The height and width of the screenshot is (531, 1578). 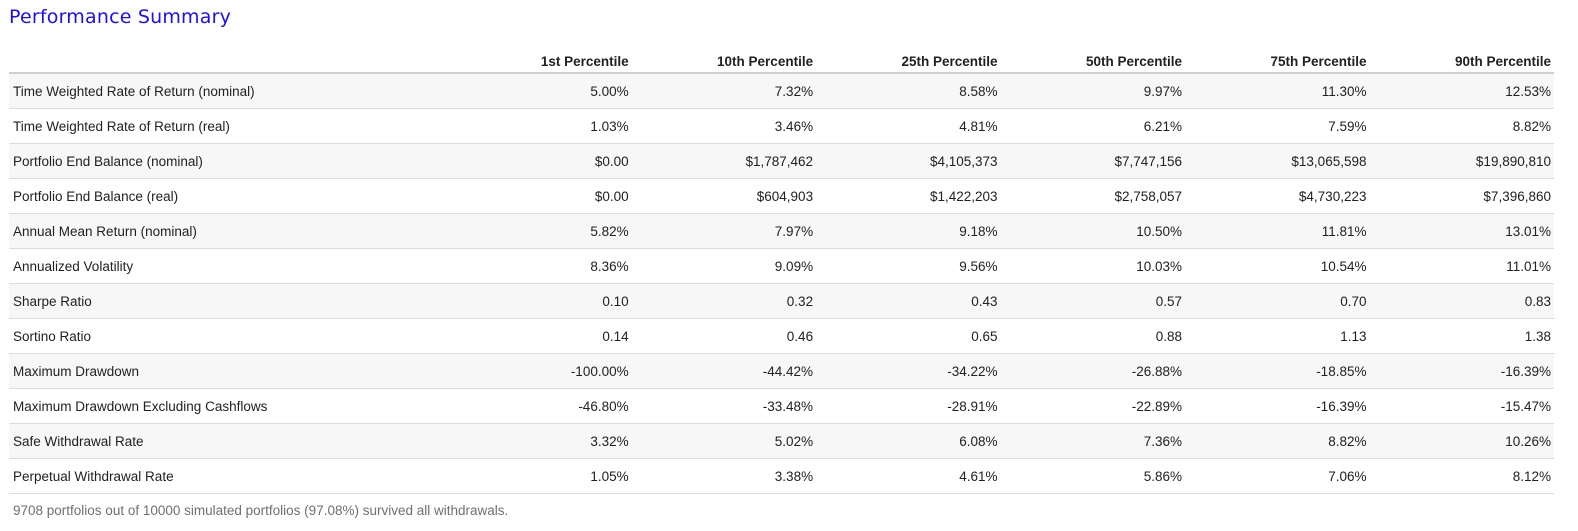 I want to click on cell-p1: -46.80%, so click(x=541, y=406).